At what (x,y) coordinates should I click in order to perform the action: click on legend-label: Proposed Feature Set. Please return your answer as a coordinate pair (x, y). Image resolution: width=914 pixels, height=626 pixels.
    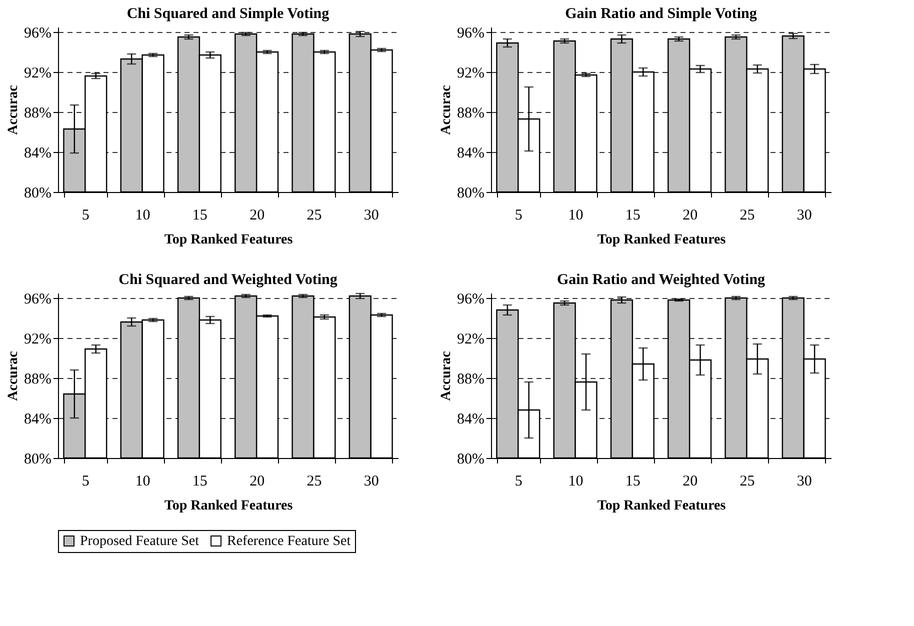
    Looking at the image, I should click on (140, 541).